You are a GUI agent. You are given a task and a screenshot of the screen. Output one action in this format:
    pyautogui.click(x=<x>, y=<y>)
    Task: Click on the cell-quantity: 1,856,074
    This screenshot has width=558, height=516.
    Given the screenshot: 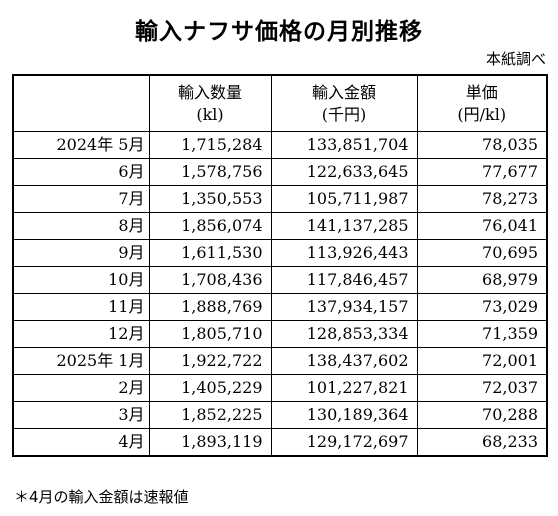 What is the action you would take?
    pyautogui.click(x=210, y=226)
    